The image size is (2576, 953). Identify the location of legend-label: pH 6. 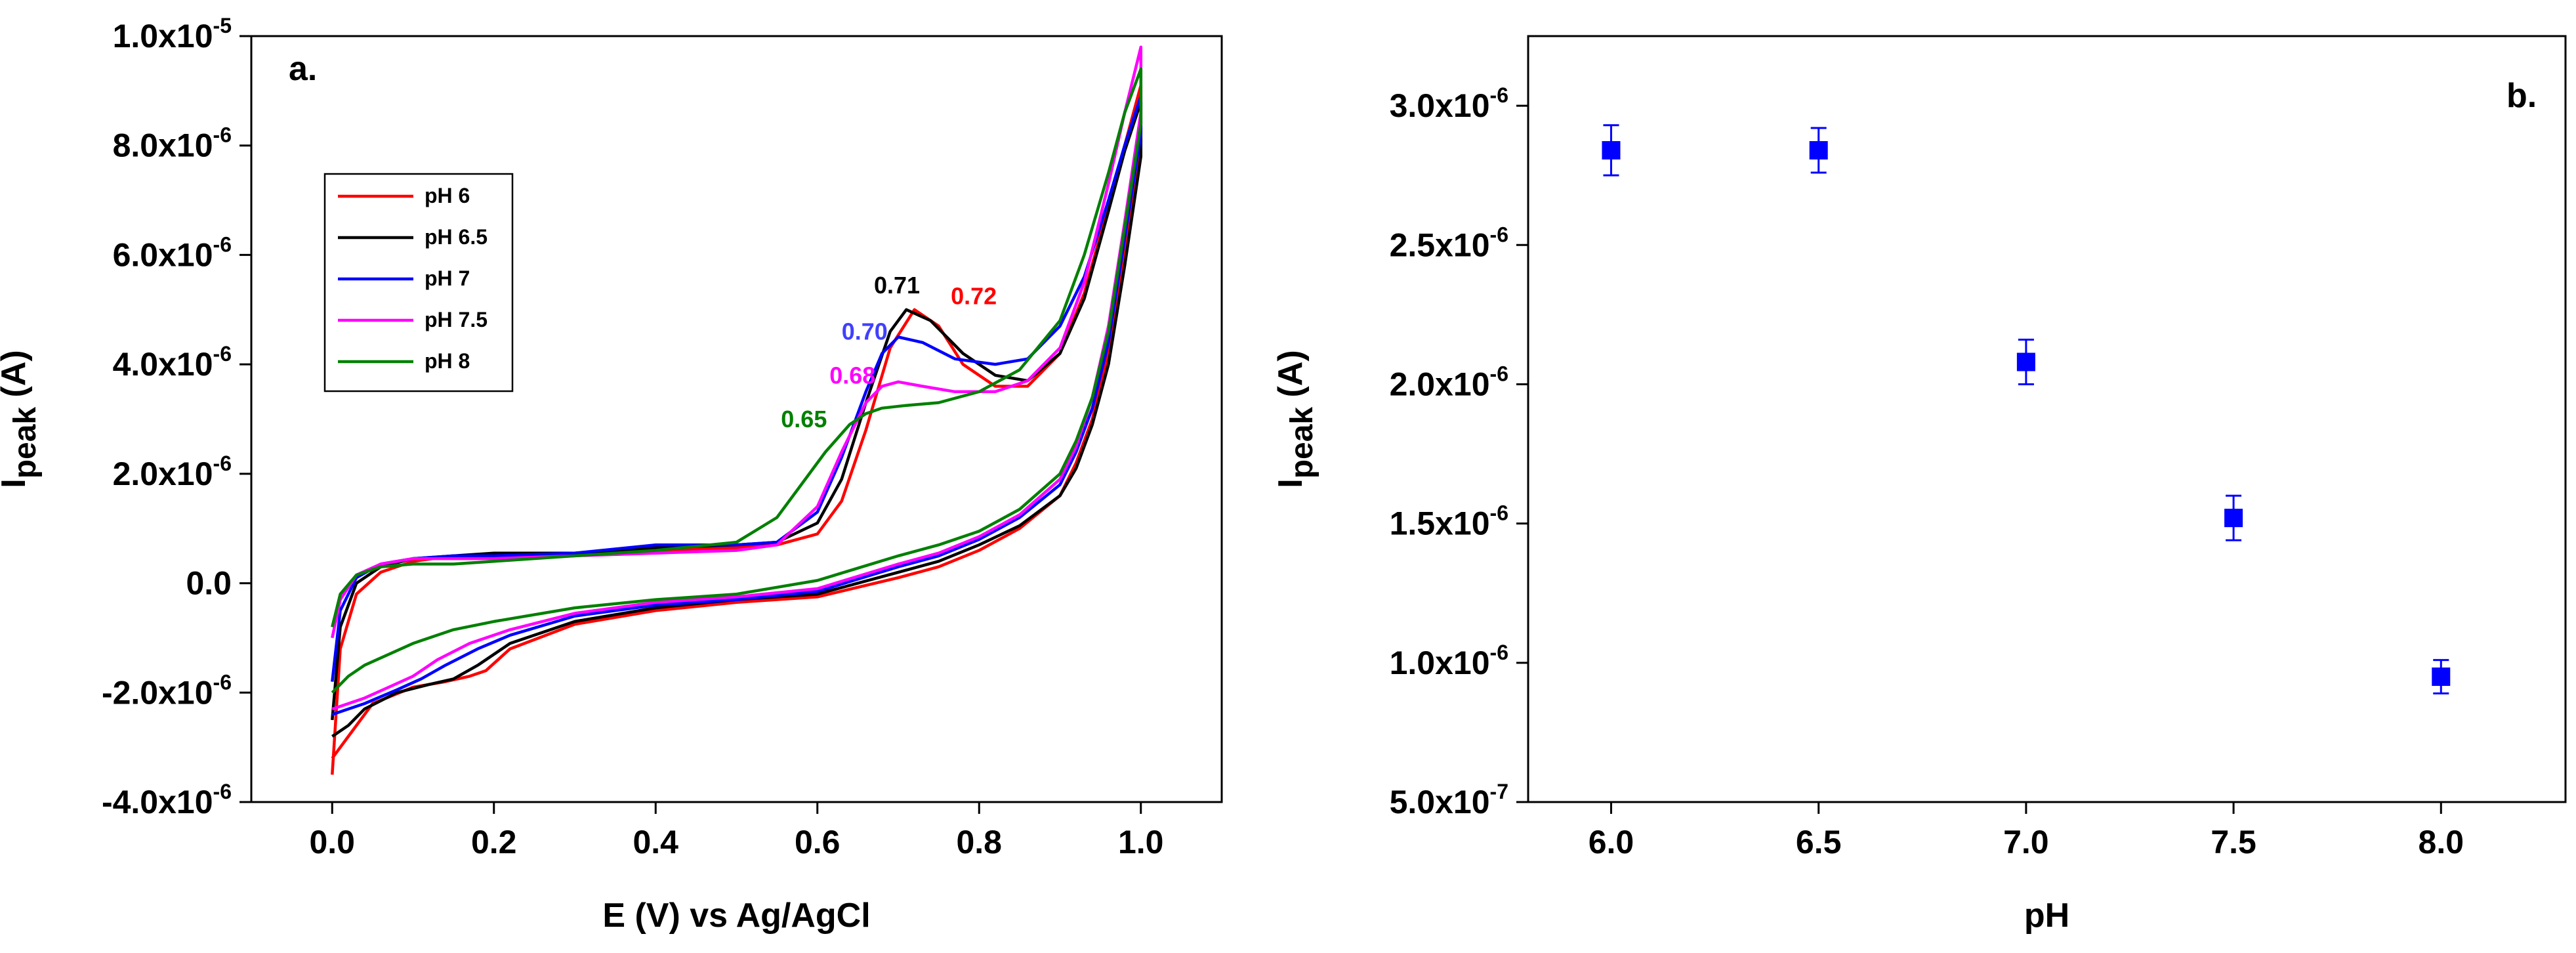
(447, 196).